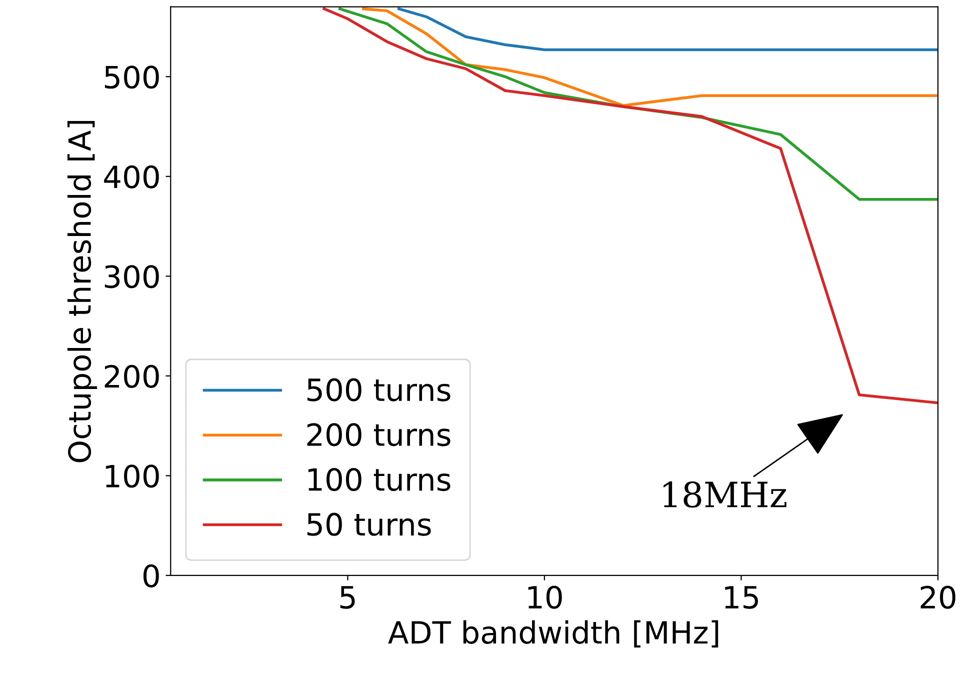  What do you see at coordinates (347, 597) in the screenshot?
I see `x-tick-label: 5` at bounding box center [347, 597].